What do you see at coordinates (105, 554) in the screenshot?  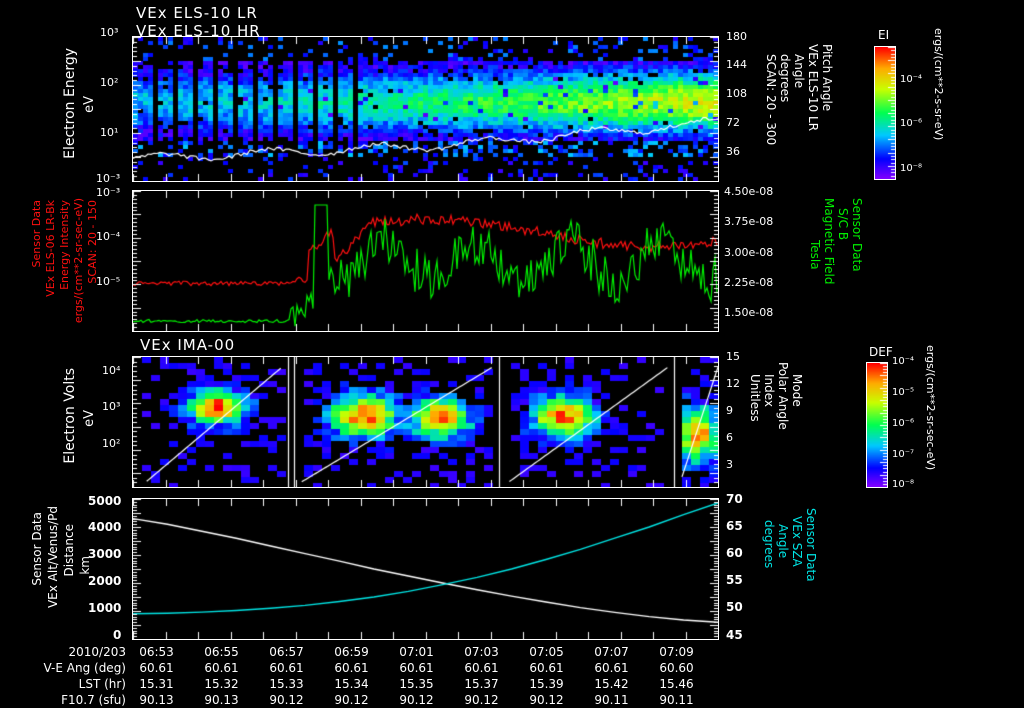 I see `panel4-ytick-2: 3000` at bounding box center [105, 554].